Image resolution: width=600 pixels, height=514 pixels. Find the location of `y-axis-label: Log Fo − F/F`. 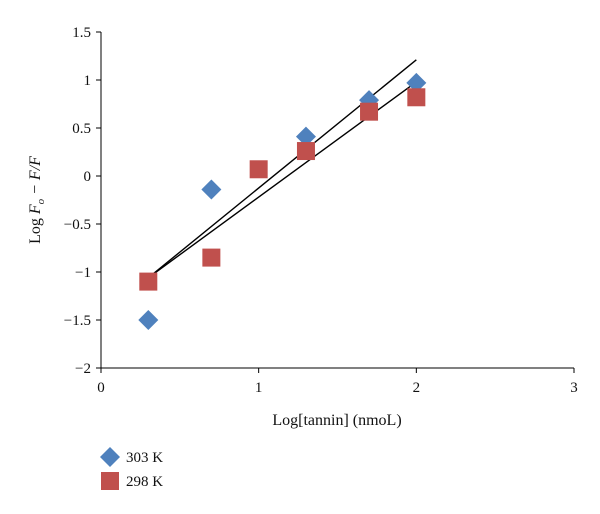

y-axis-label: Log Fo − F/F is located at coordinates (37, 200).